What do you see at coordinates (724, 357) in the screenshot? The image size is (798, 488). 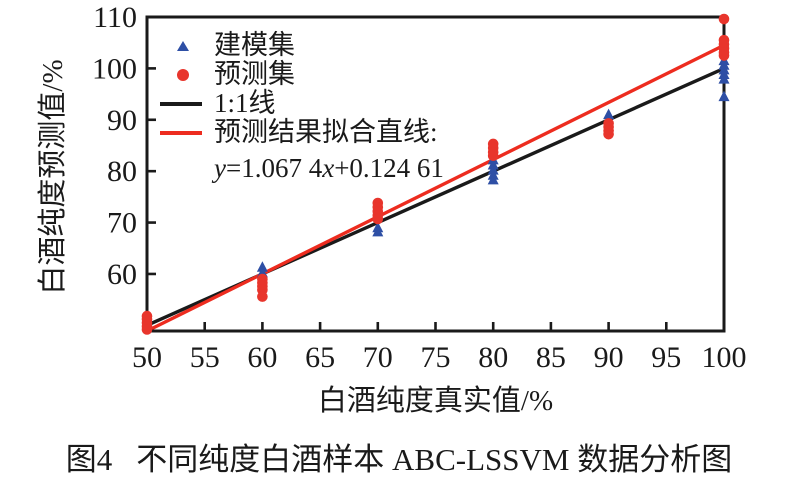 I see `x-tick-label: 100` at bounding box center [724, 357].